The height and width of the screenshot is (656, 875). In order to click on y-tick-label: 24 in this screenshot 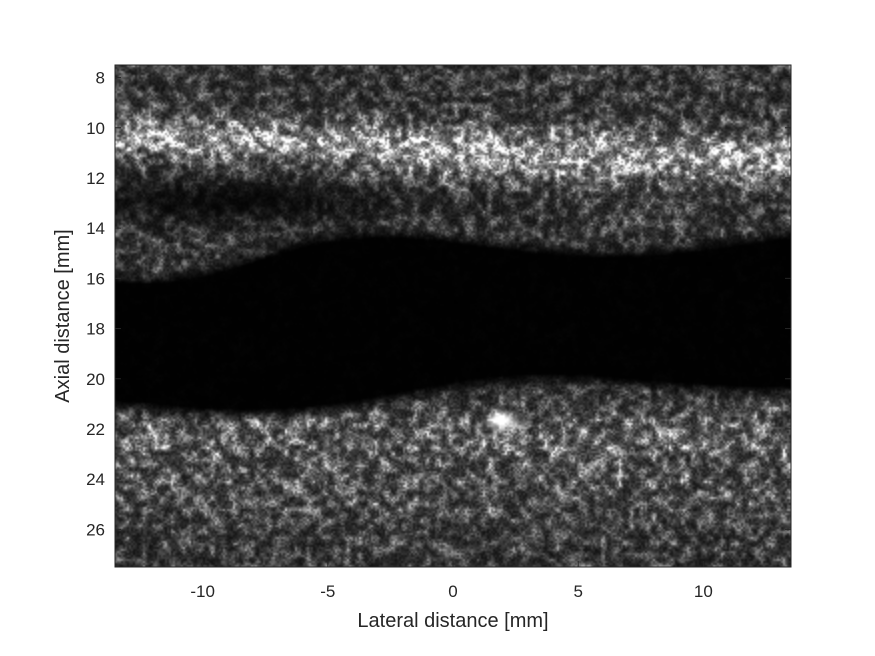, I will do `click(95, 479)`.